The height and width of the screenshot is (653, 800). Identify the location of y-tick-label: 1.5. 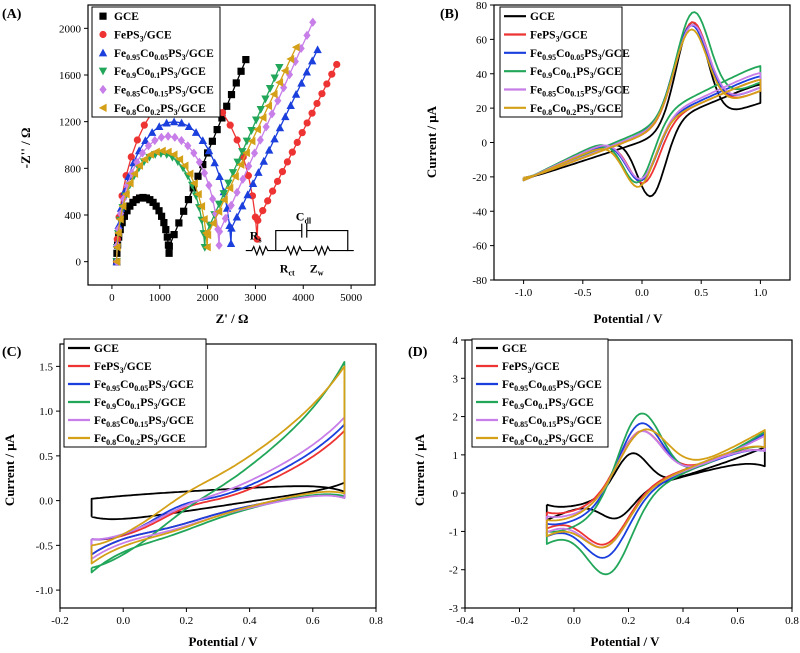
(46, 367).